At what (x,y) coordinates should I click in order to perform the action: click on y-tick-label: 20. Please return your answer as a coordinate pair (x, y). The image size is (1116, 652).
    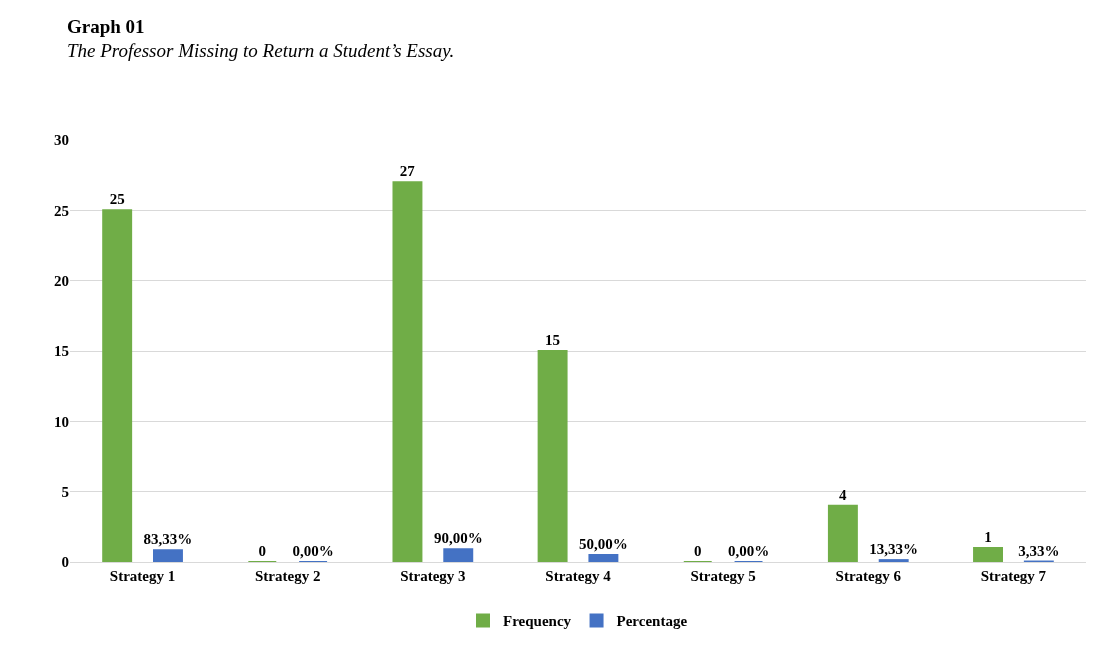
    Looking at the image, I should click on (61, 280).